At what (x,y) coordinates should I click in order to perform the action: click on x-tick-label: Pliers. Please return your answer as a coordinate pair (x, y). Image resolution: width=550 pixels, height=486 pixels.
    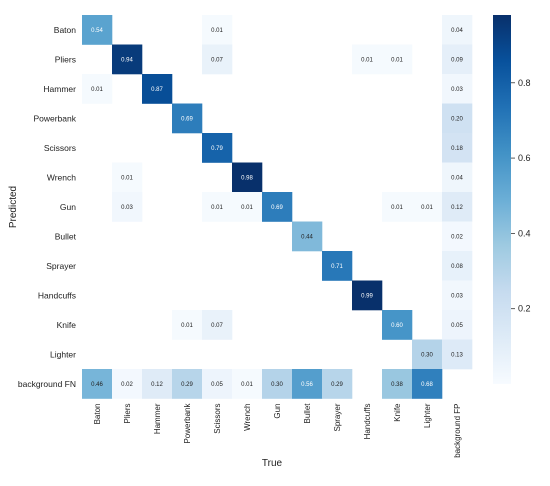
    Looking at the image, I should click on (127, 414).